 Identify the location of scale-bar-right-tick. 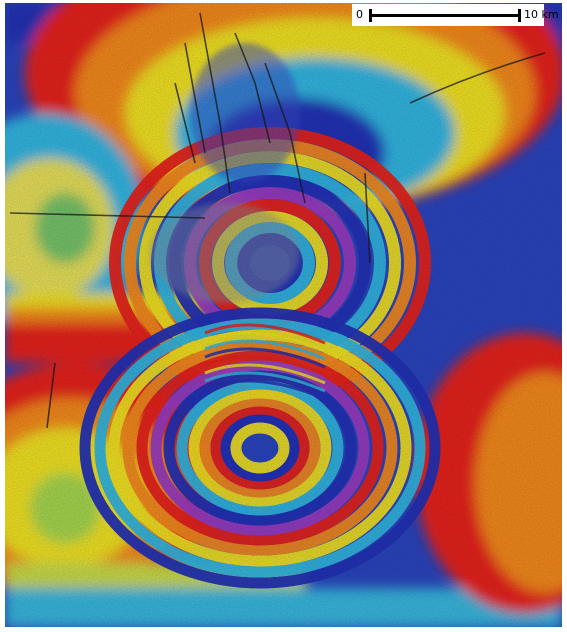
(519, 15).